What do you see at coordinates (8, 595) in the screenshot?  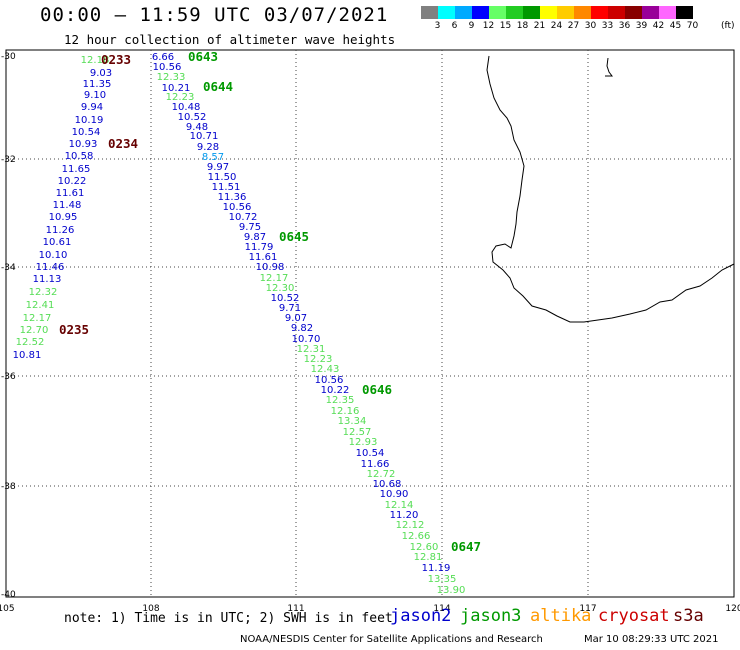 I see `lat-tick-label: -40` at bounding box center [8, 595].